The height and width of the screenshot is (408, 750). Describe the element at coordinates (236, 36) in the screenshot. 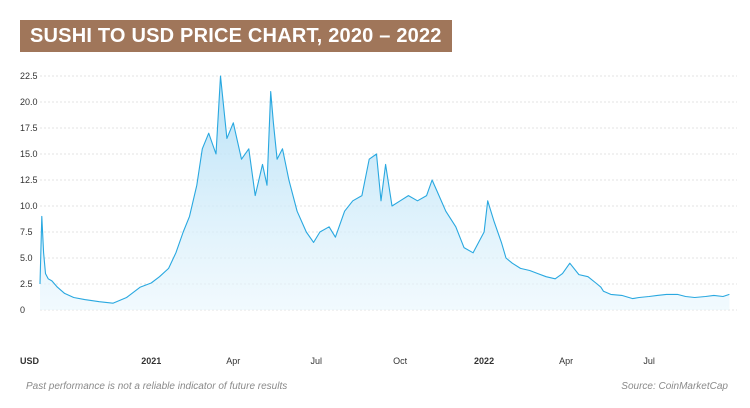

I see `chart-title: SUSHI TO USD PRICE CHART, 2020 – 2022` at that location.